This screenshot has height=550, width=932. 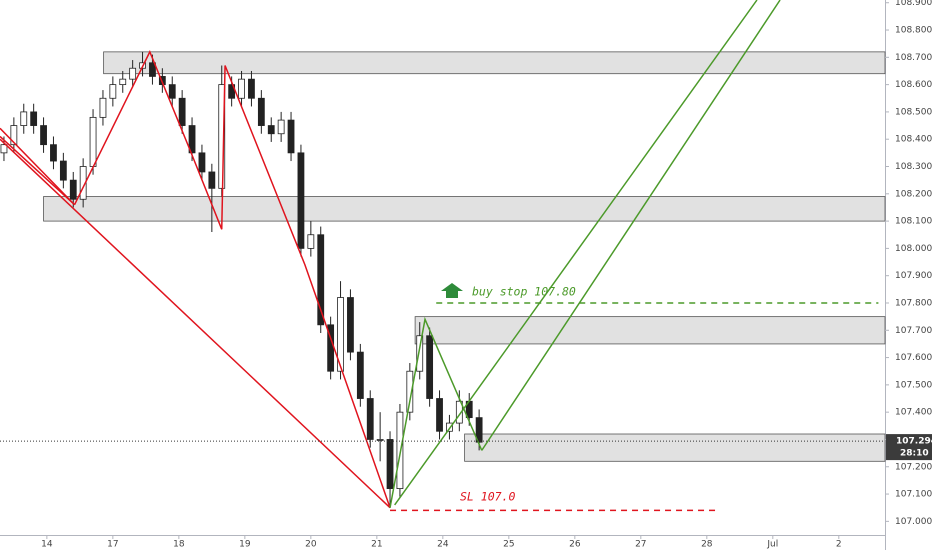 What do you see at coordinates (707, 545) in the screenshot?
I see `x-tick-label: 28` at bounding box center [707, 545].